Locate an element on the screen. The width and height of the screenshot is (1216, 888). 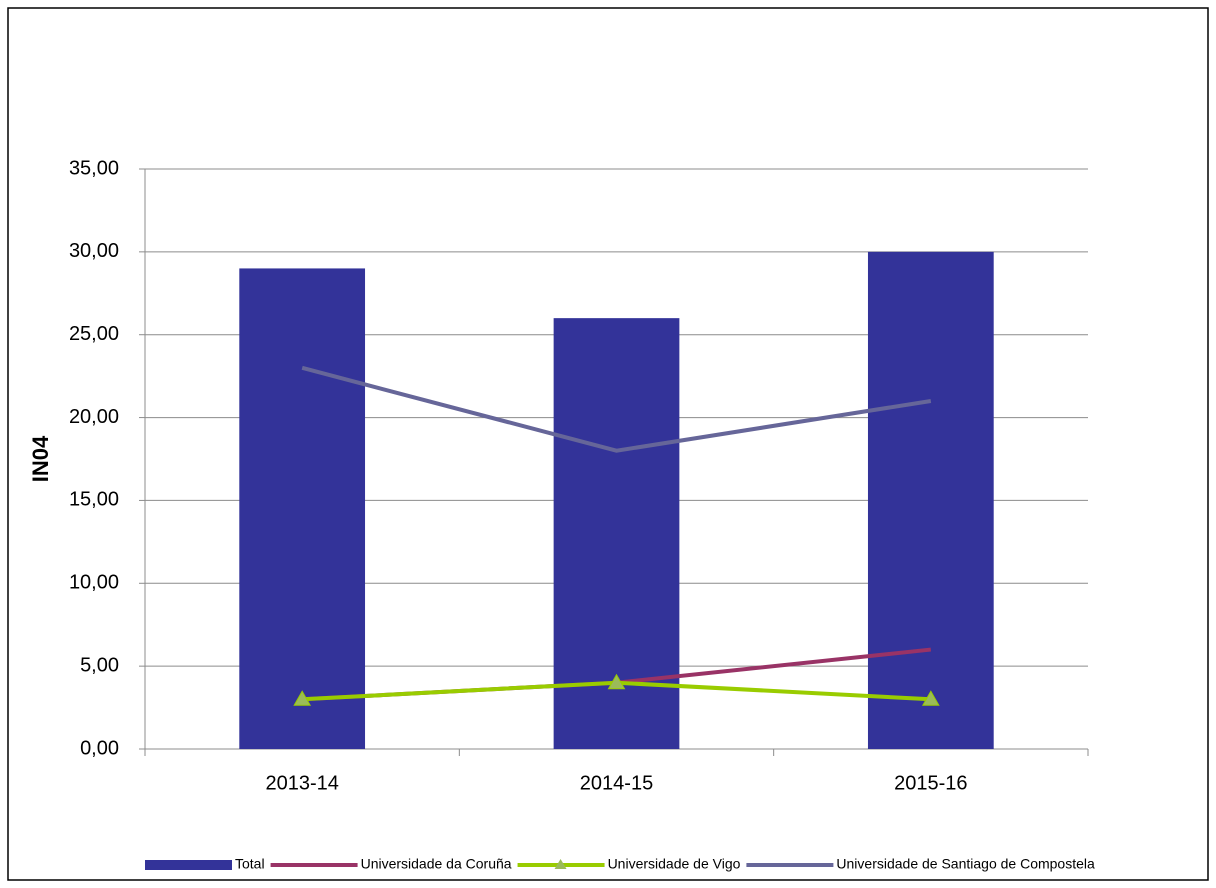
legend-label: Universidade de Santiago de Compostela is located at coordinates (965, 864).